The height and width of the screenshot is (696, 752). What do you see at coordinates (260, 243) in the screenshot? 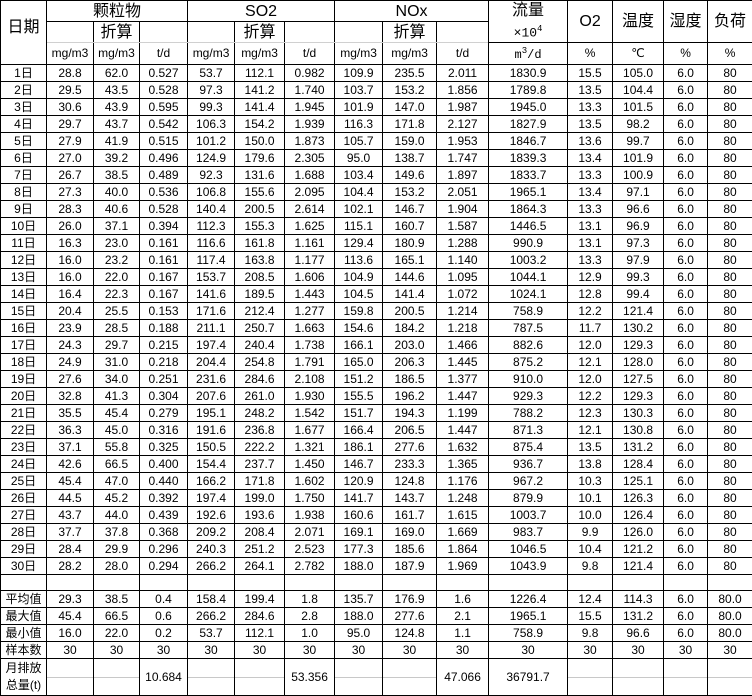
I see `table-cell: 161.8` at bounding box center [260, 243].